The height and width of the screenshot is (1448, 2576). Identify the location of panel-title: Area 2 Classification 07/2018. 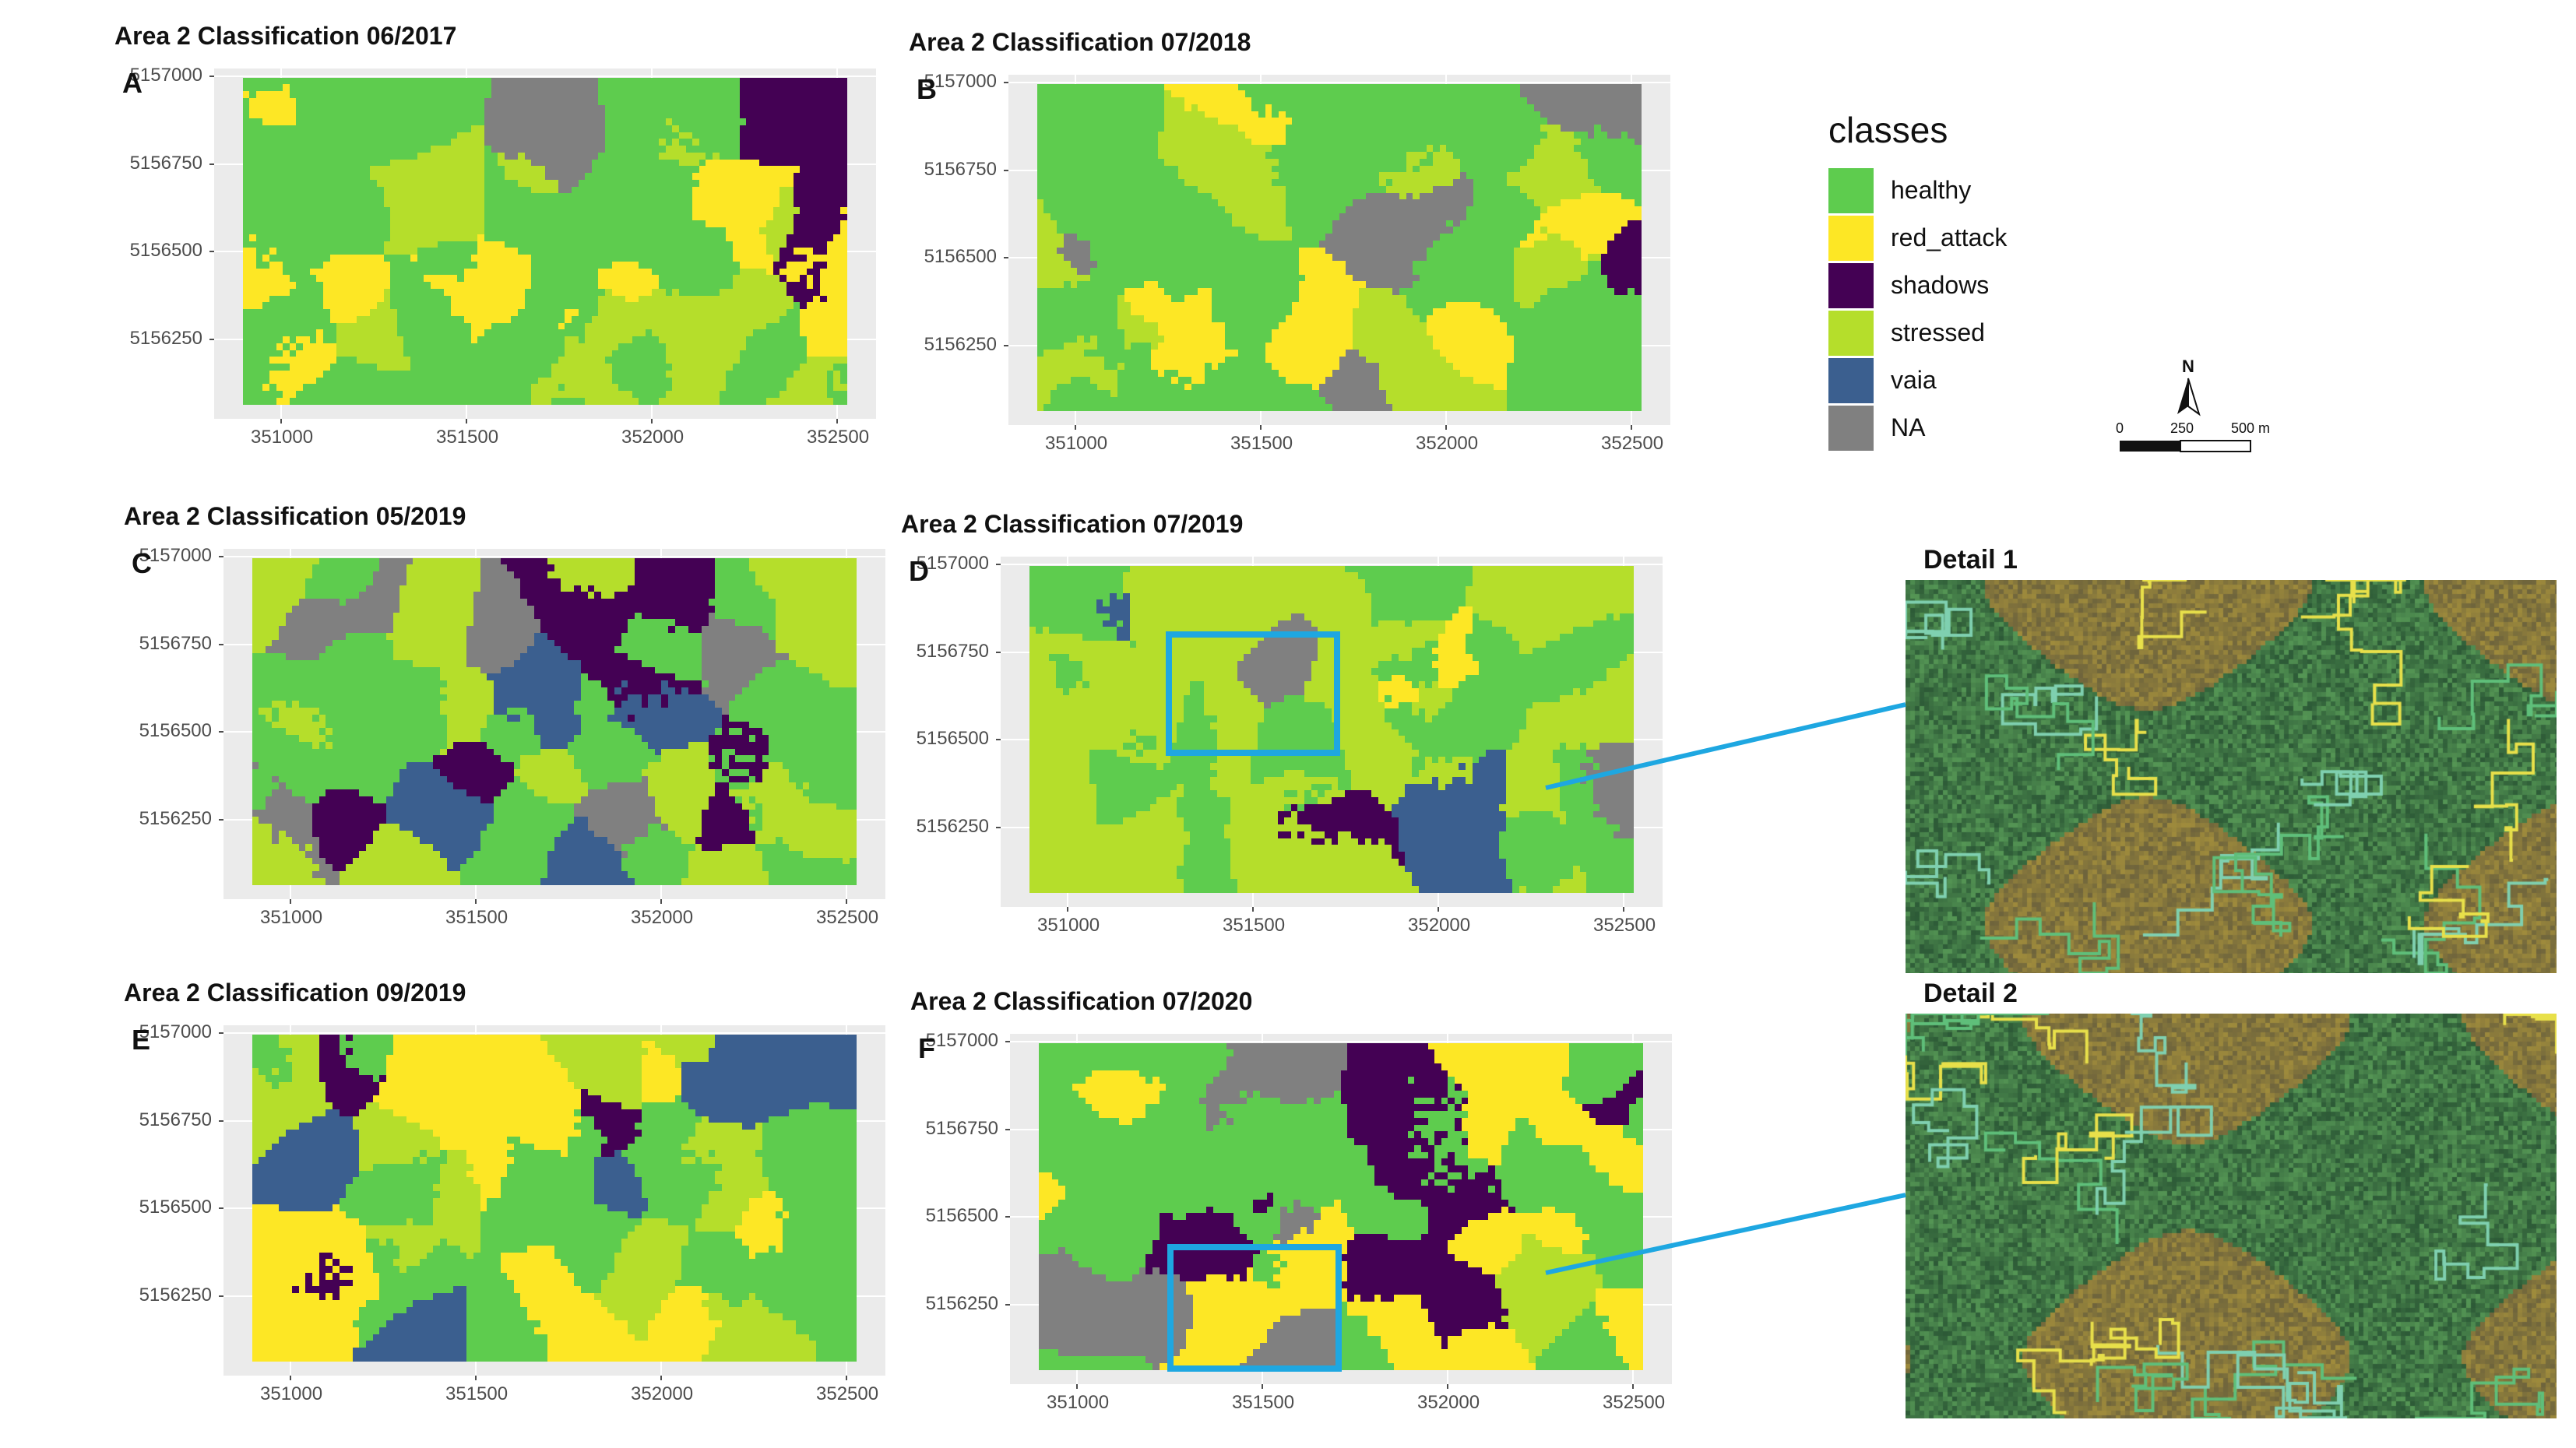
(1080, 42).